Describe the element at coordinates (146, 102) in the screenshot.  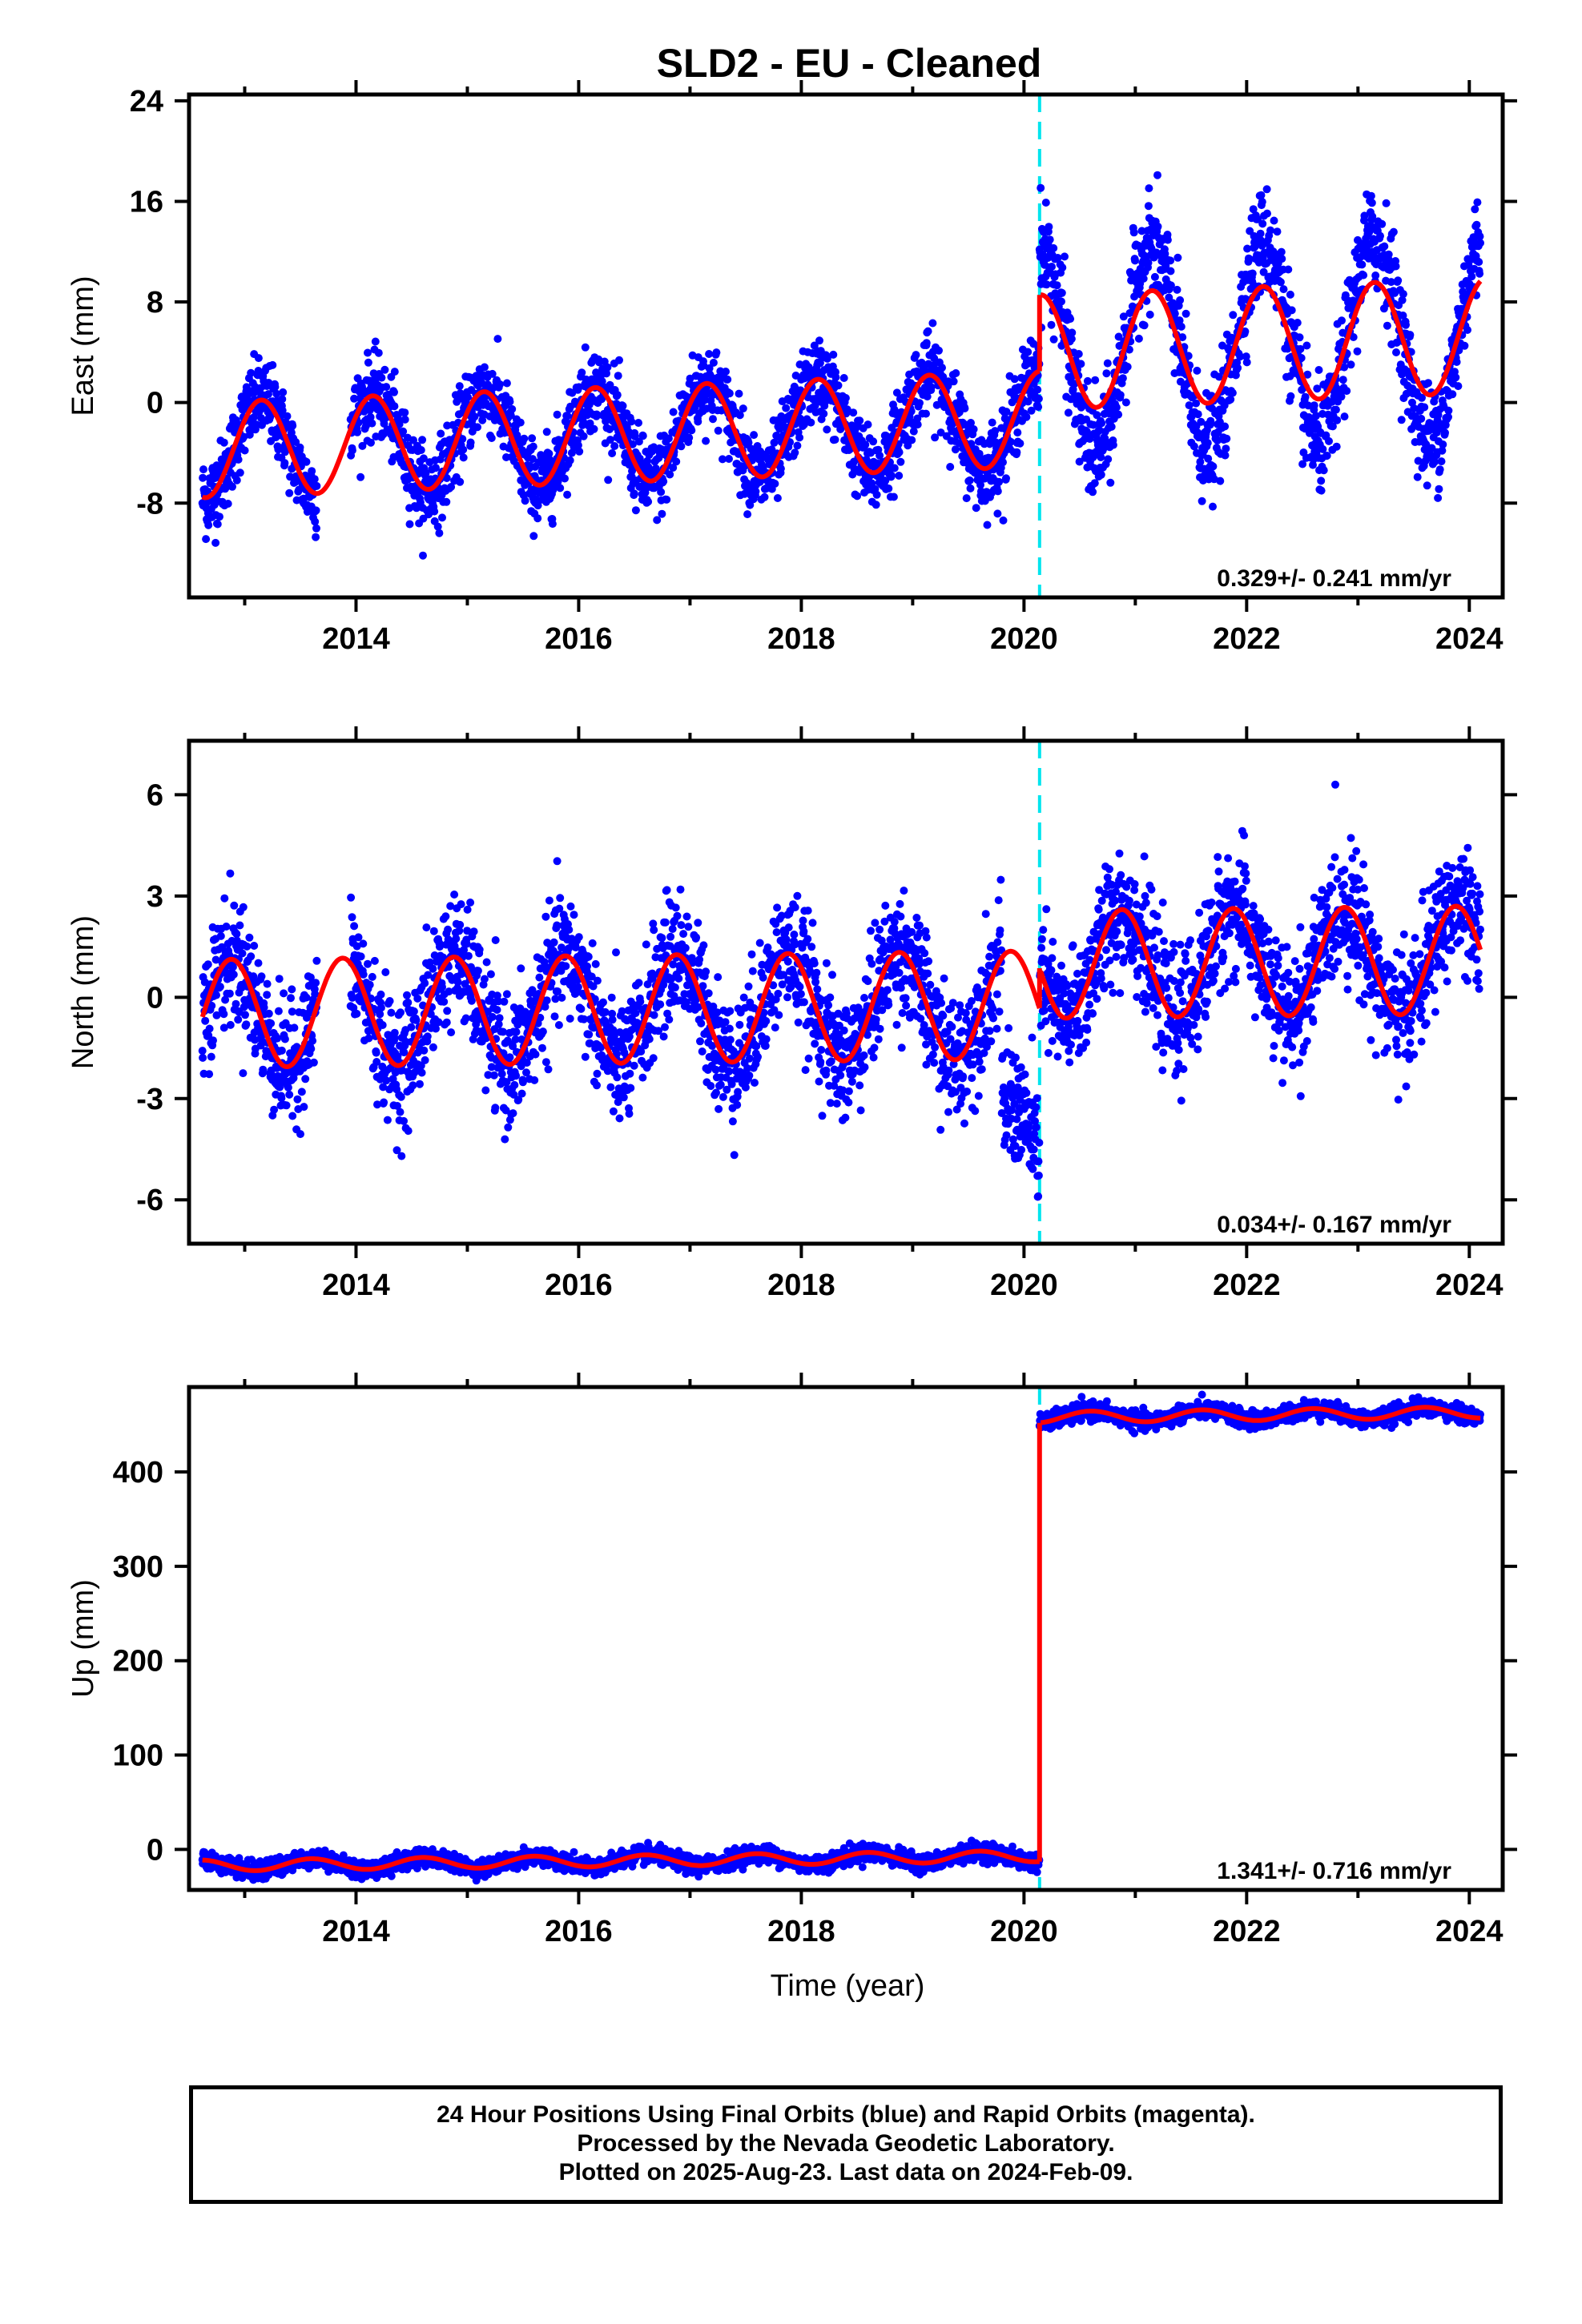
I see `y-tick-label: 24` at that location.